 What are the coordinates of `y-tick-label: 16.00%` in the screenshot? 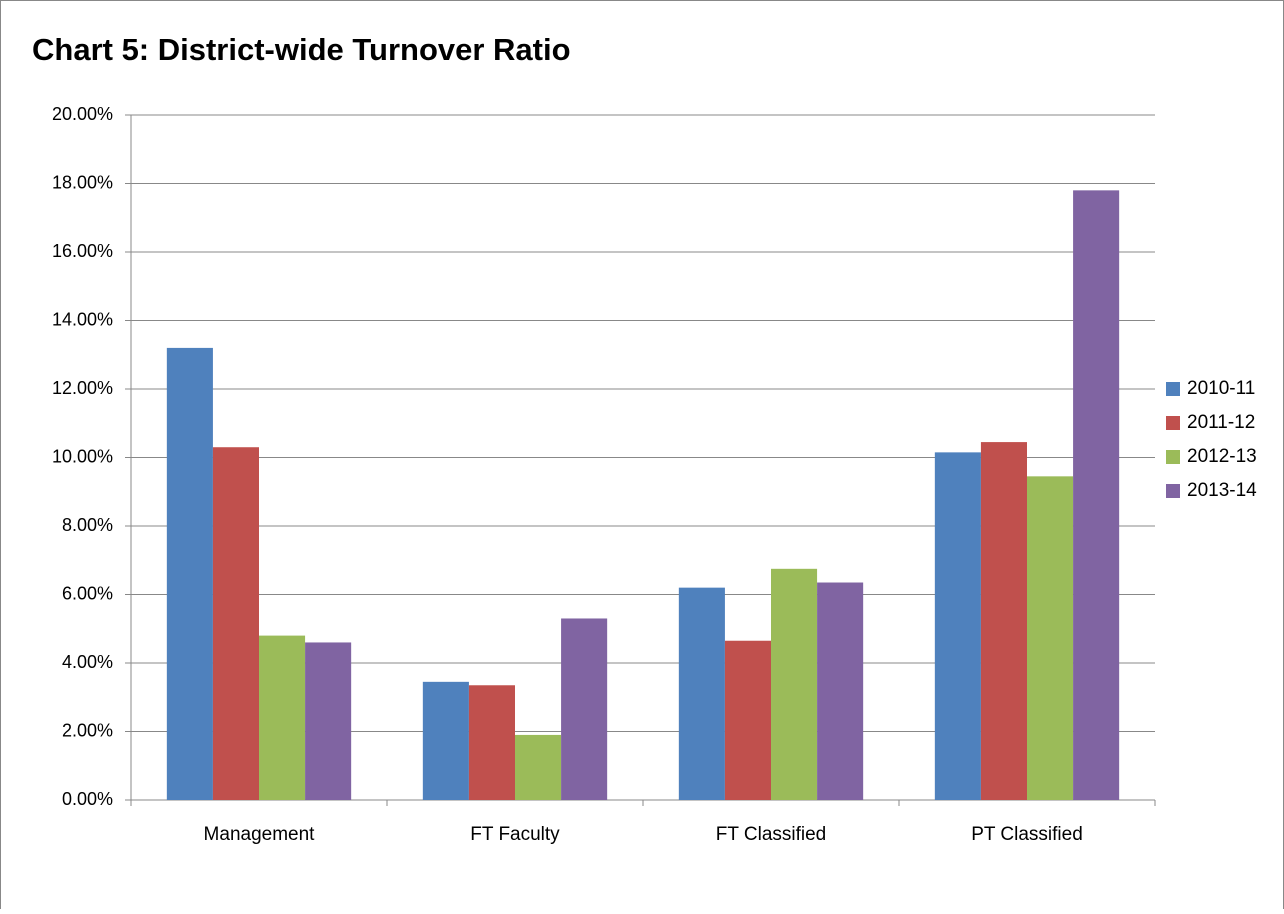 It's located at (82, 251).